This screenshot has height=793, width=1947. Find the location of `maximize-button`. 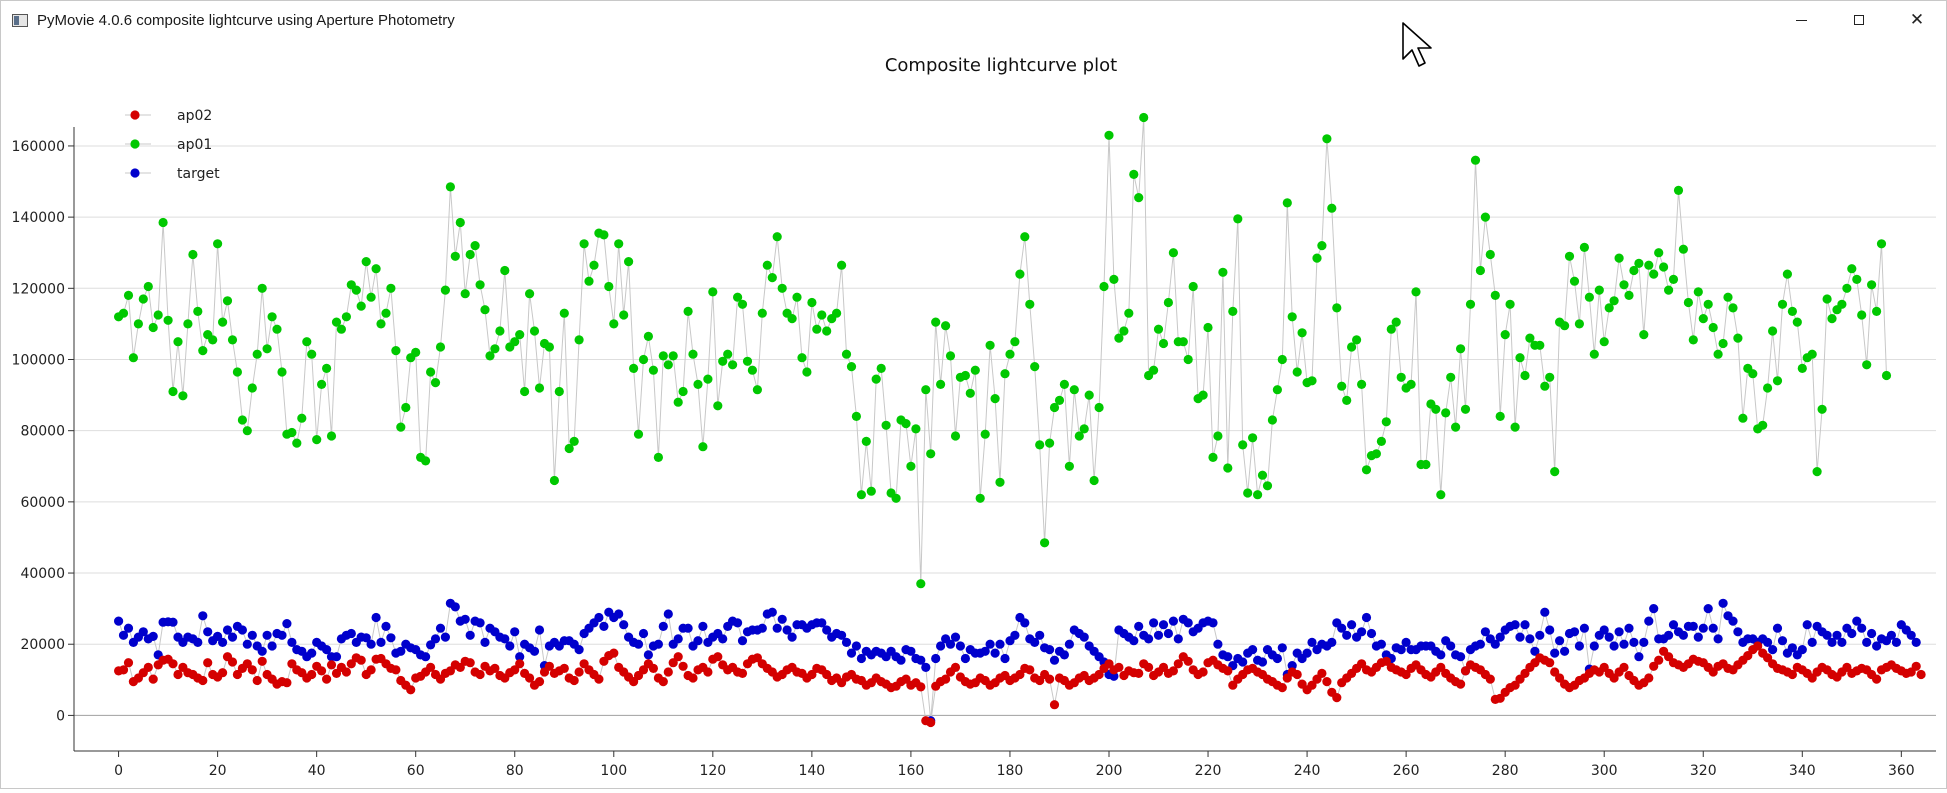

maximize-button is located at coordinates (1859, 20).